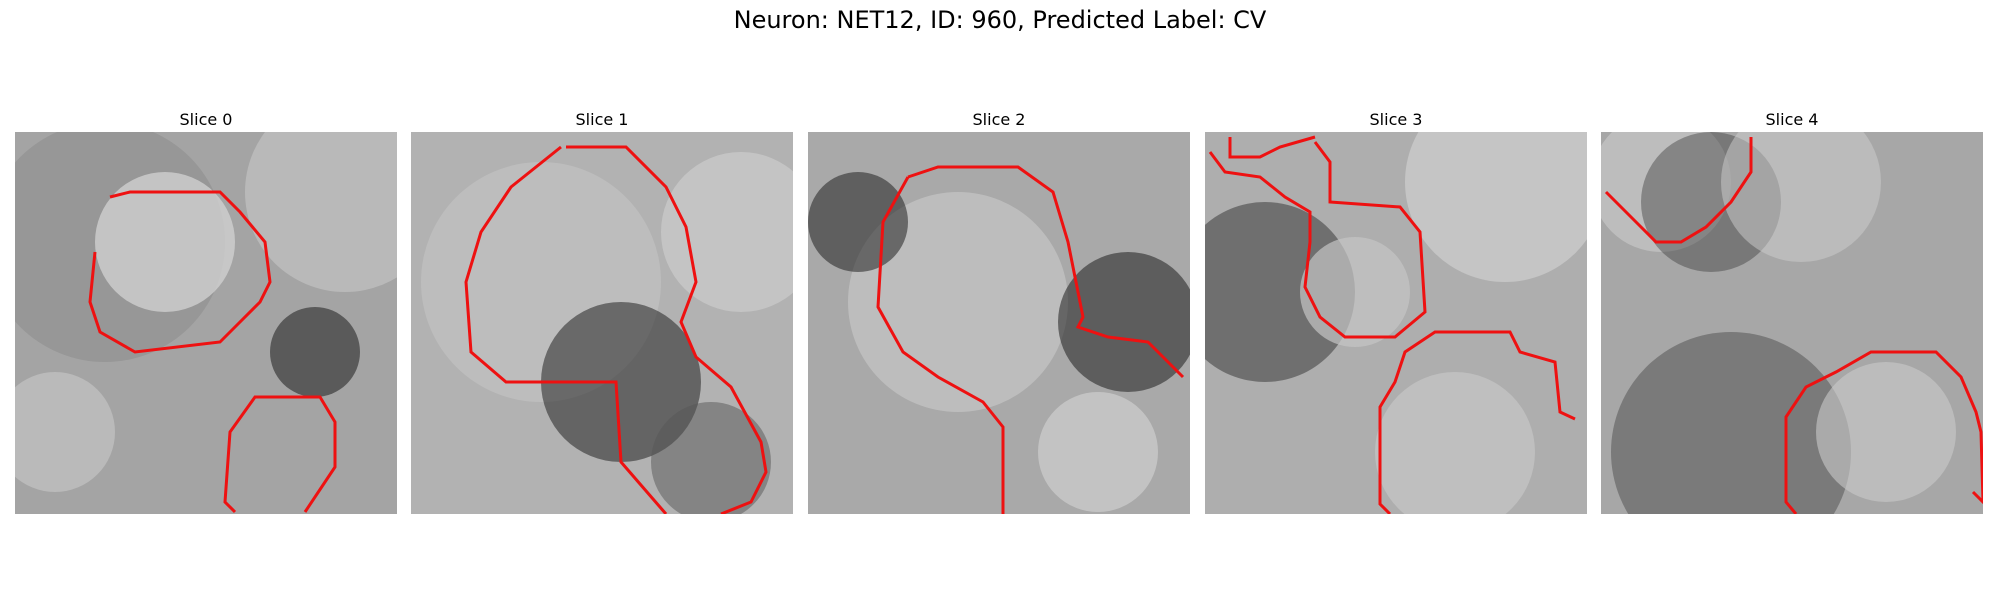 The image size is (2000, 600). I want to click on panel-slice-1: Slice 1, so click(602, 311).